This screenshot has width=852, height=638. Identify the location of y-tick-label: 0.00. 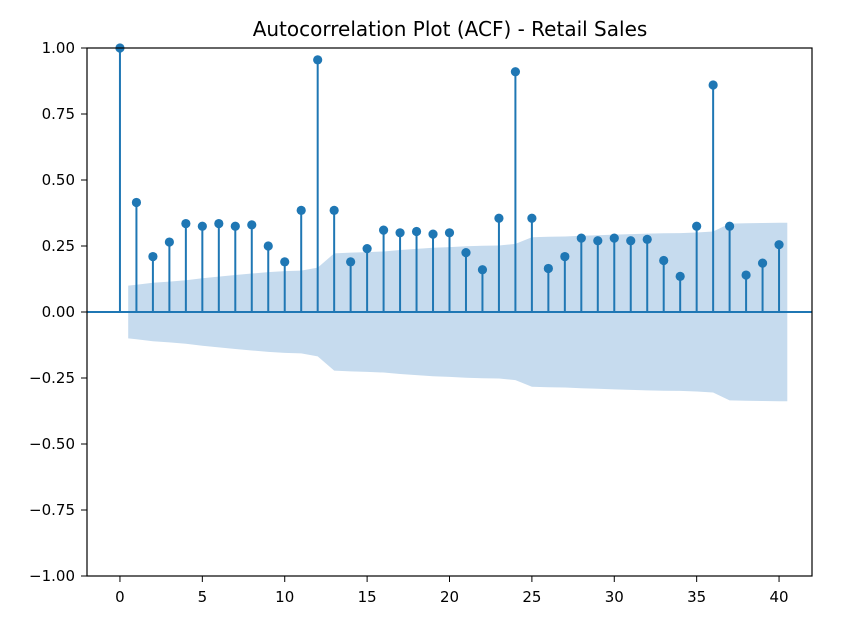
(58, 312).